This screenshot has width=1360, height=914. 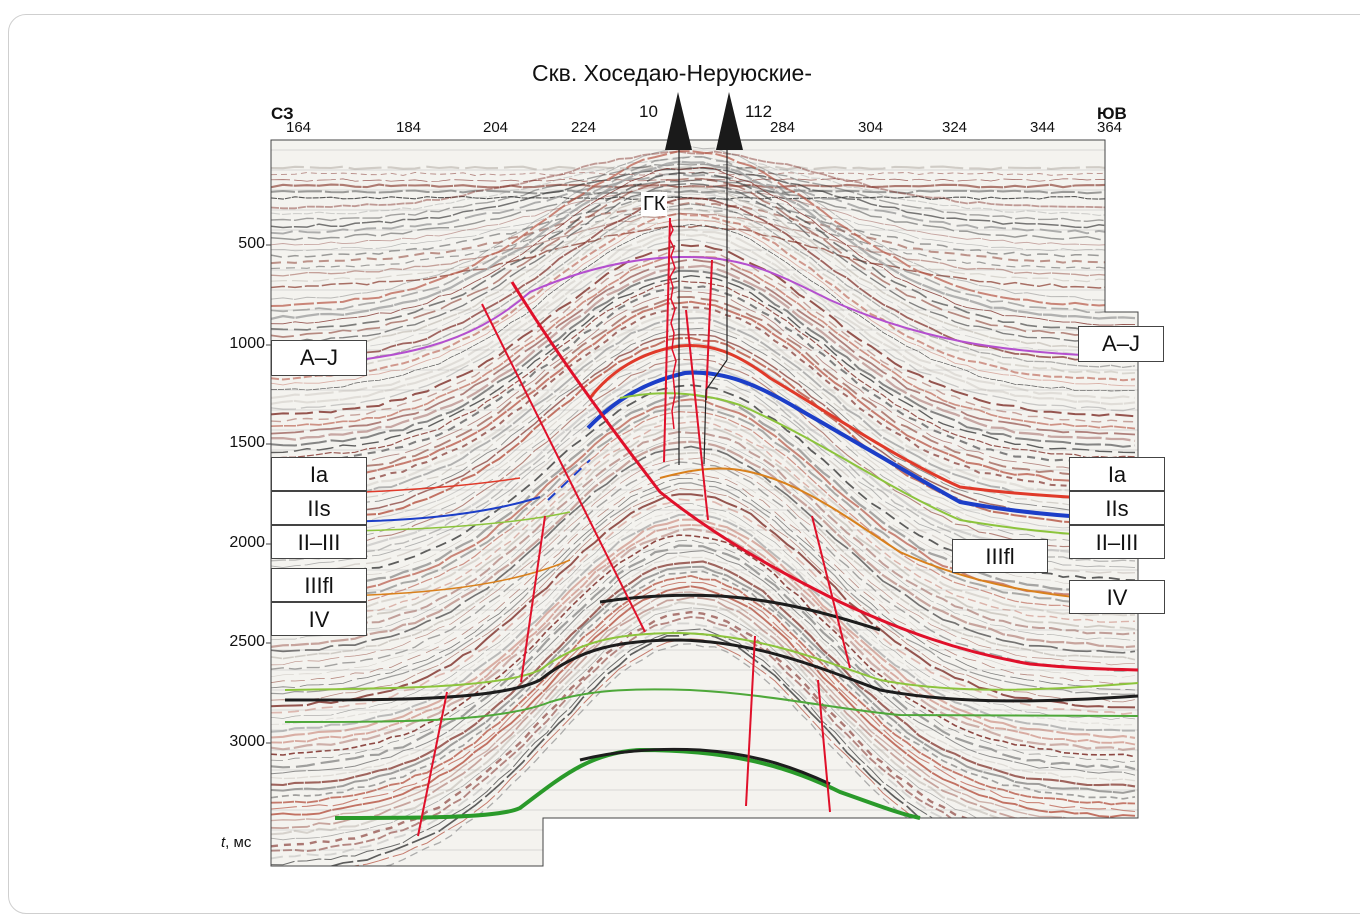 What do you see at coordinates (268, 494) in the screenshot?
I see `time-axis-ticks` at bounding box center [268, 494].